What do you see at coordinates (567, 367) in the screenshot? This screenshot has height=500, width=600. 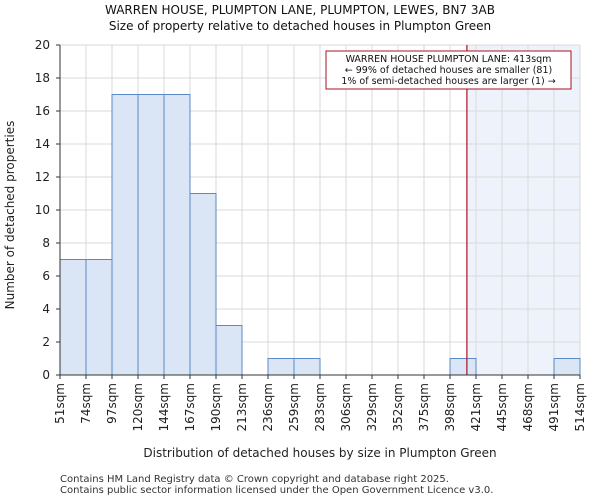 I see `bar-491sqm` at bounding box center [567, 367].